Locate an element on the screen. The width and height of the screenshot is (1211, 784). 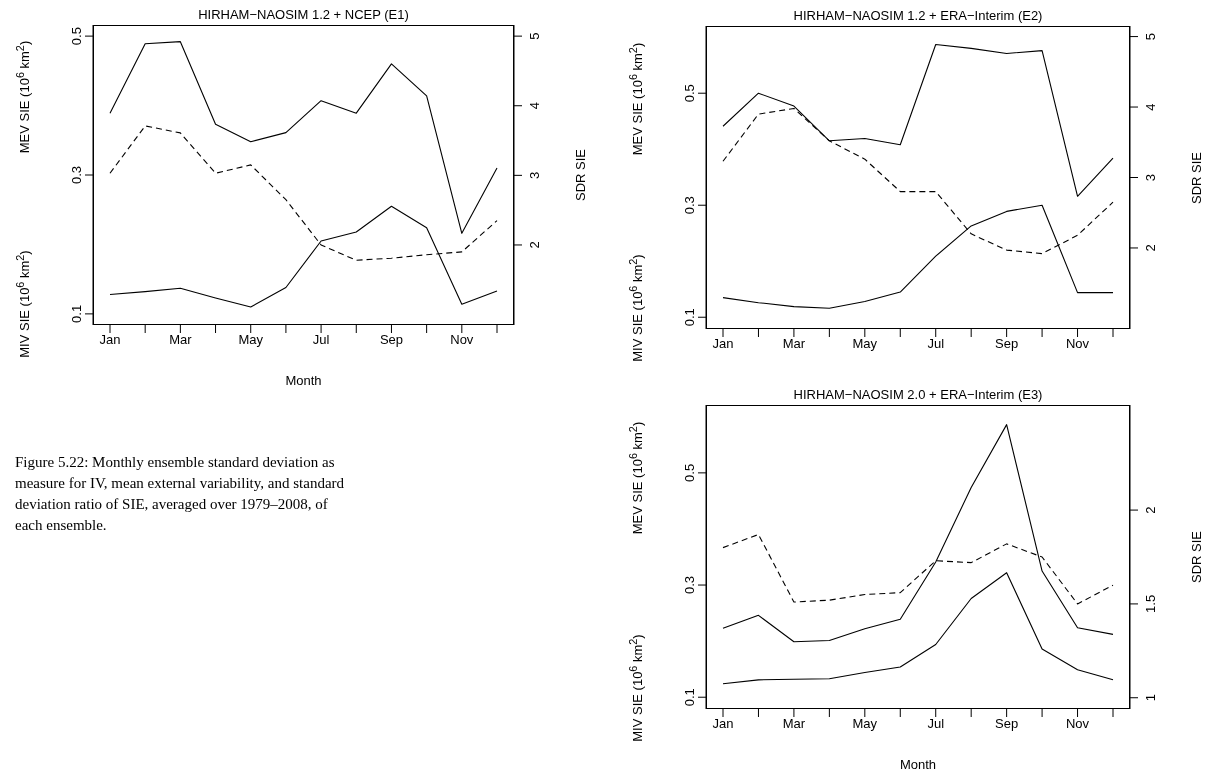
y2-tick-label: 1 is located at coordinates (1150, 698).